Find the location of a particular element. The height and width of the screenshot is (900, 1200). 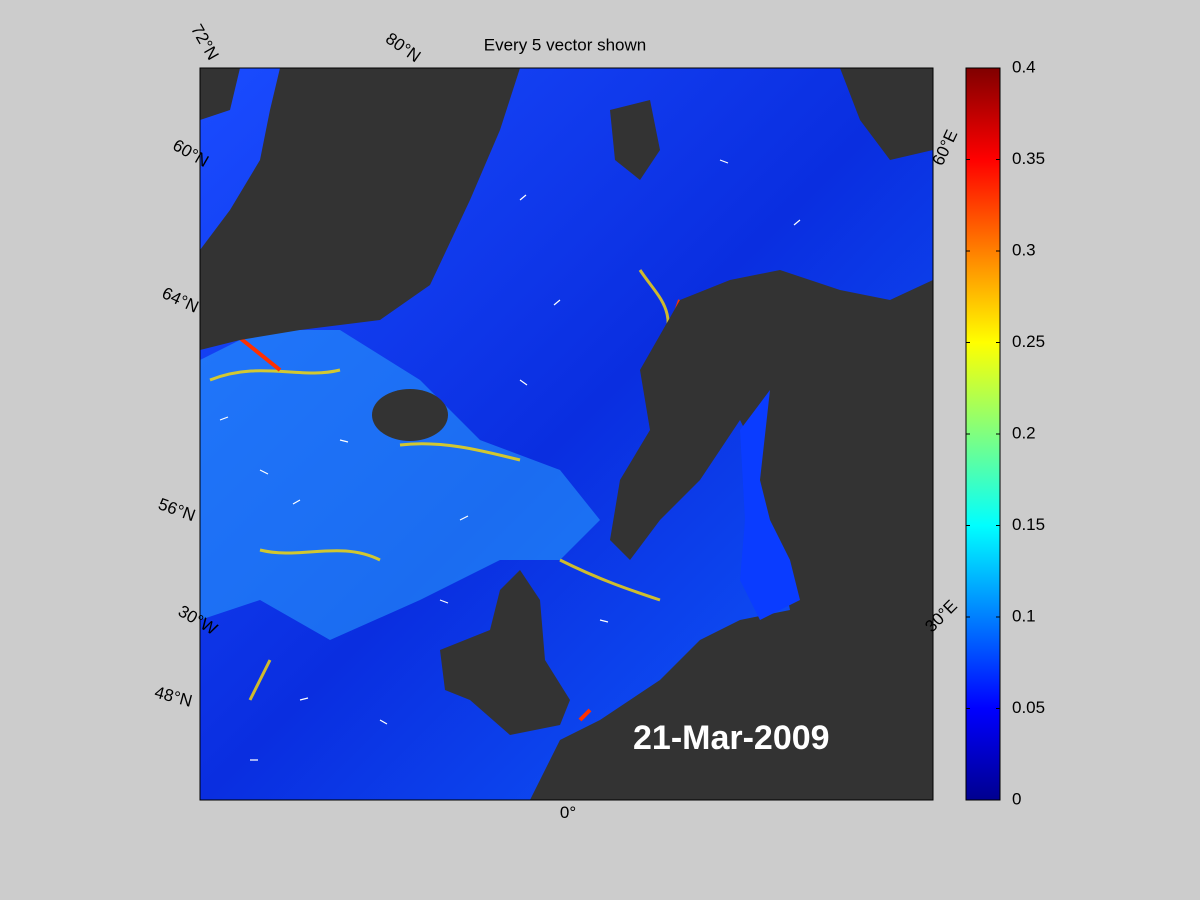

colorbar-tick-label: 0.1 is located at coordinates (1024, 615).